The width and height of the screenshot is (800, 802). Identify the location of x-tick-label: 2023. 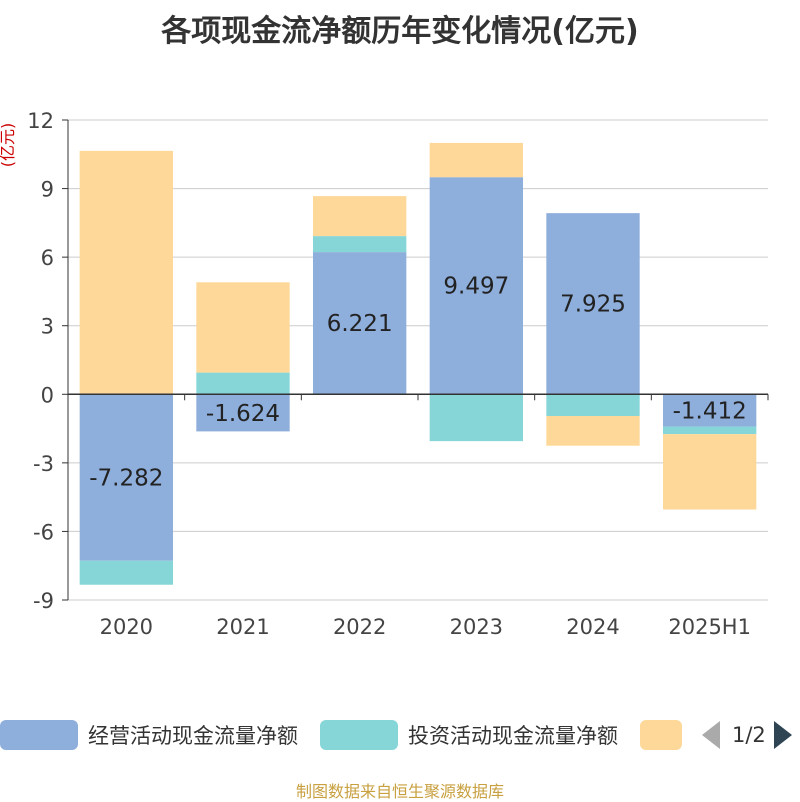
(476, 627).